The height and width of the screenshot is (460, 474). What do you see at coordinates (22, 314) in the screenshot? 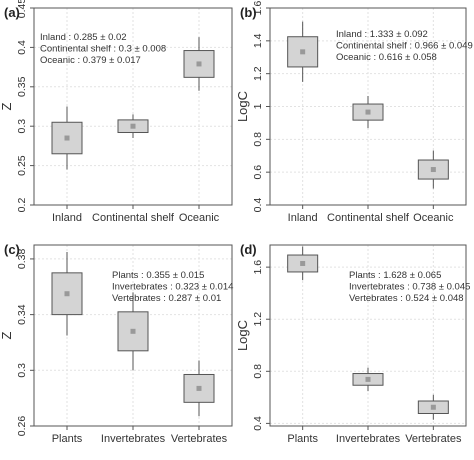
I see `panel-c-ytick-label-2: 0.34` at bounding box center [22, 314].